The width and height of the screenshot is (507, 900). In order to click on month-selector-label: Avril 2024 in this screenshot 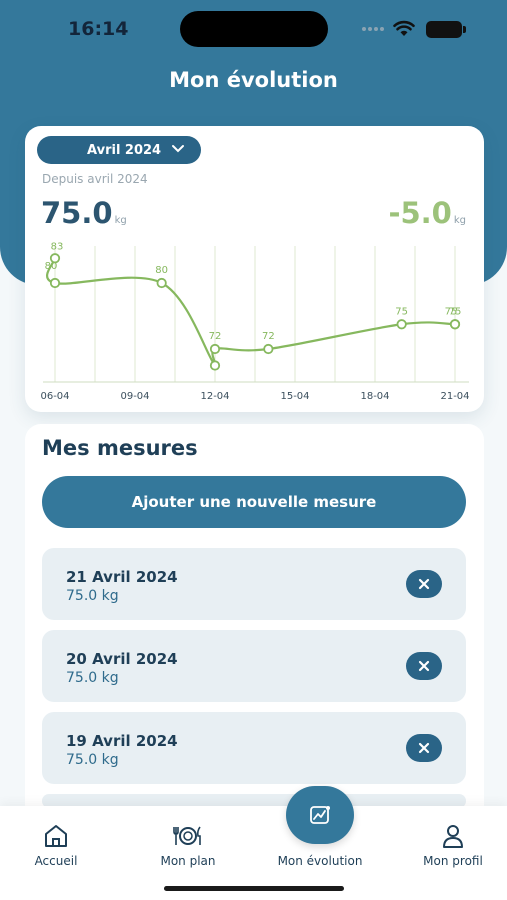, I will do `click(124, 150)`.